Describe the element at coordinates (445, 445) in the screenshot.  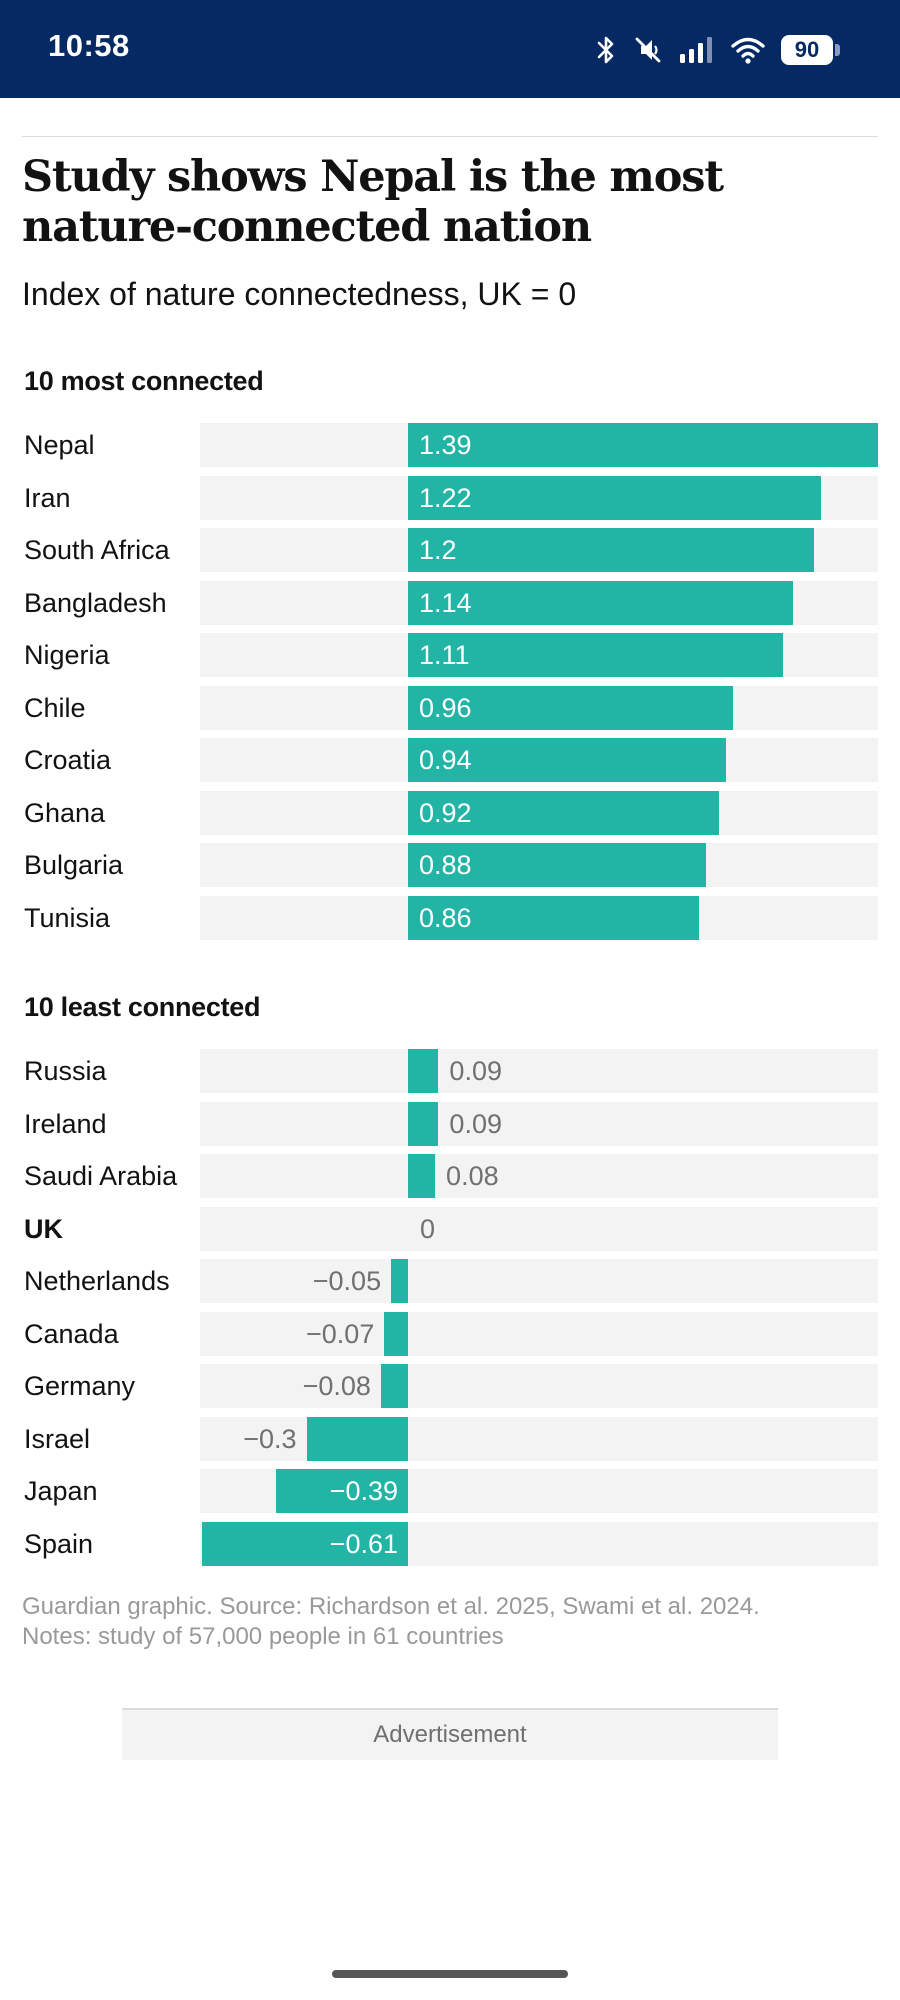
I see `value-label: 1.39` at that location.